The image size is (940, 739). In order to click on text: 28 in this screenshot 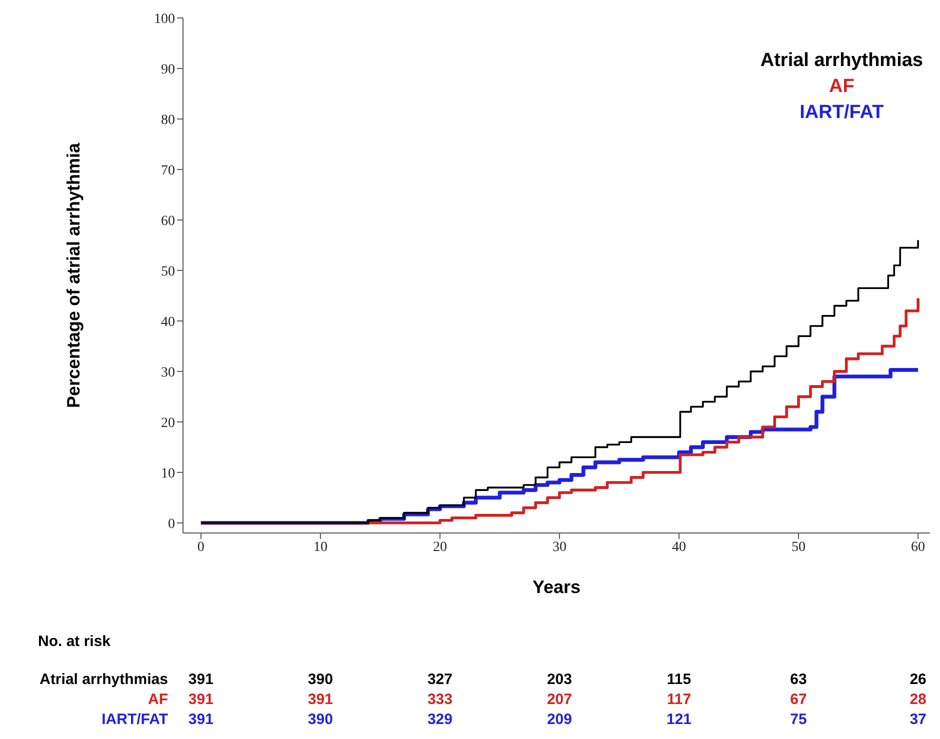, I will do `click(918, 699)`.